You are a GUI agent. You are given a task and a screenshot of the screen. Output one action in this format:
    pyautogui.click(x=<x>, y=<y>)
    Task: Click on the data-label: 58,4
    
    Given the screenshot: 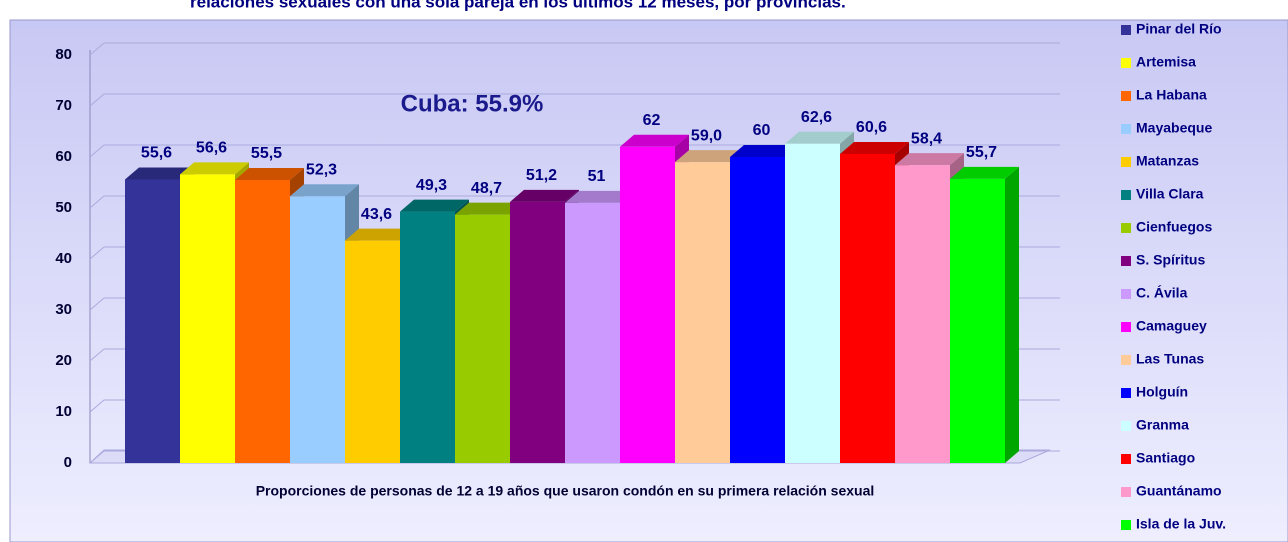 What is the action you would take?
    pyautogui.click(x=926, y=138)
    